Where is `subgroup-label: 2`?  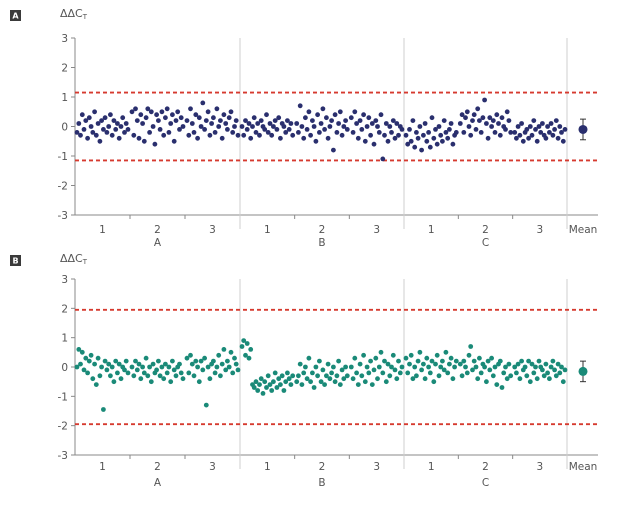 subgroup-label: 2 is located at coordinates (157, 230).